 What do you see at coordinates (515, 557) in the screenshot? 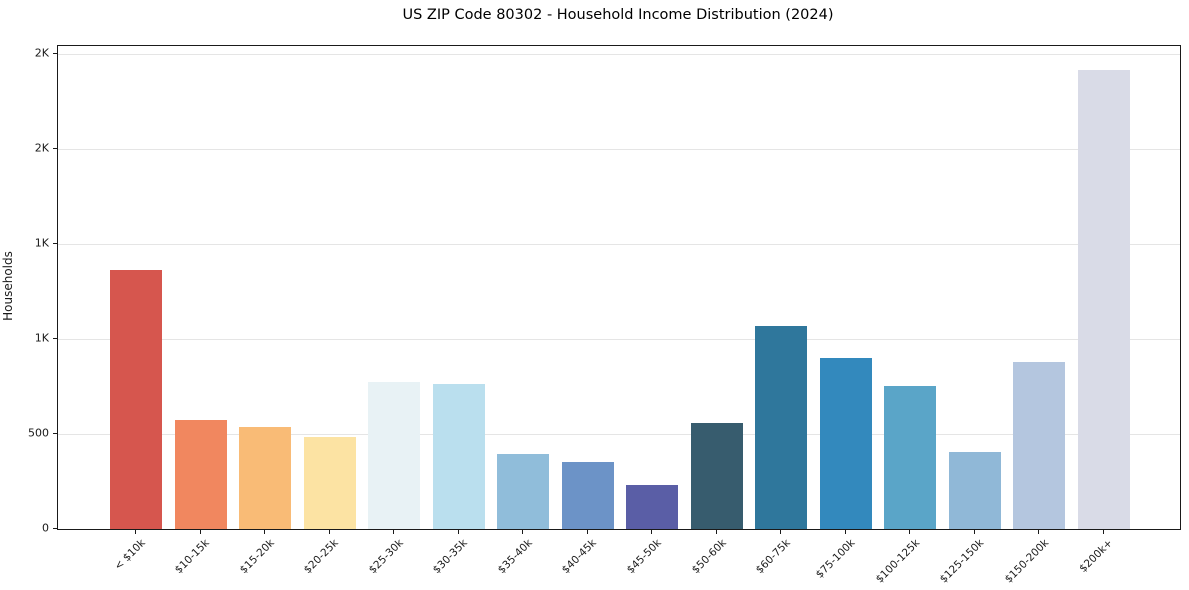
I see `x-tick-label: $35-40k` at bounding box center [515, 557].